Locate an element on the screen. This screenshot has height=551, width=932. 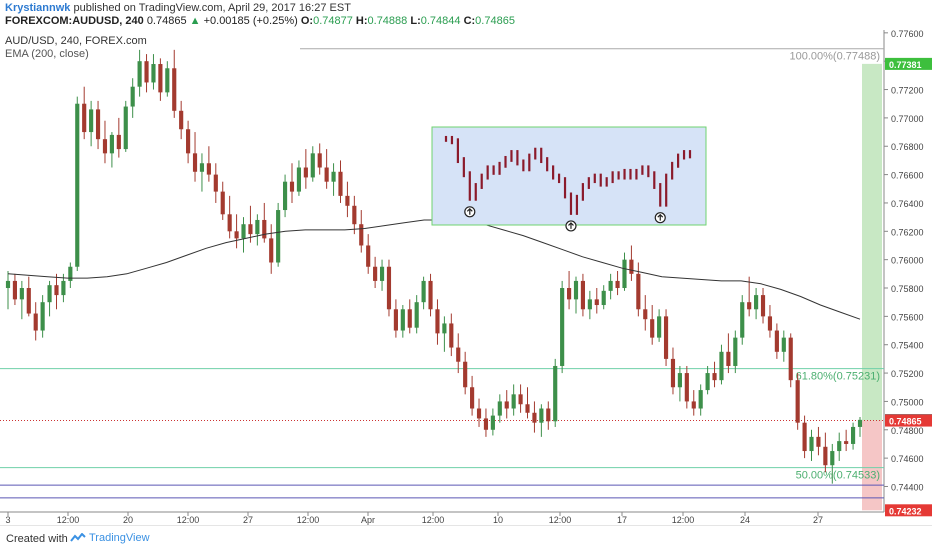
low-value: 0.74844 is located at coordinates (440, 21).